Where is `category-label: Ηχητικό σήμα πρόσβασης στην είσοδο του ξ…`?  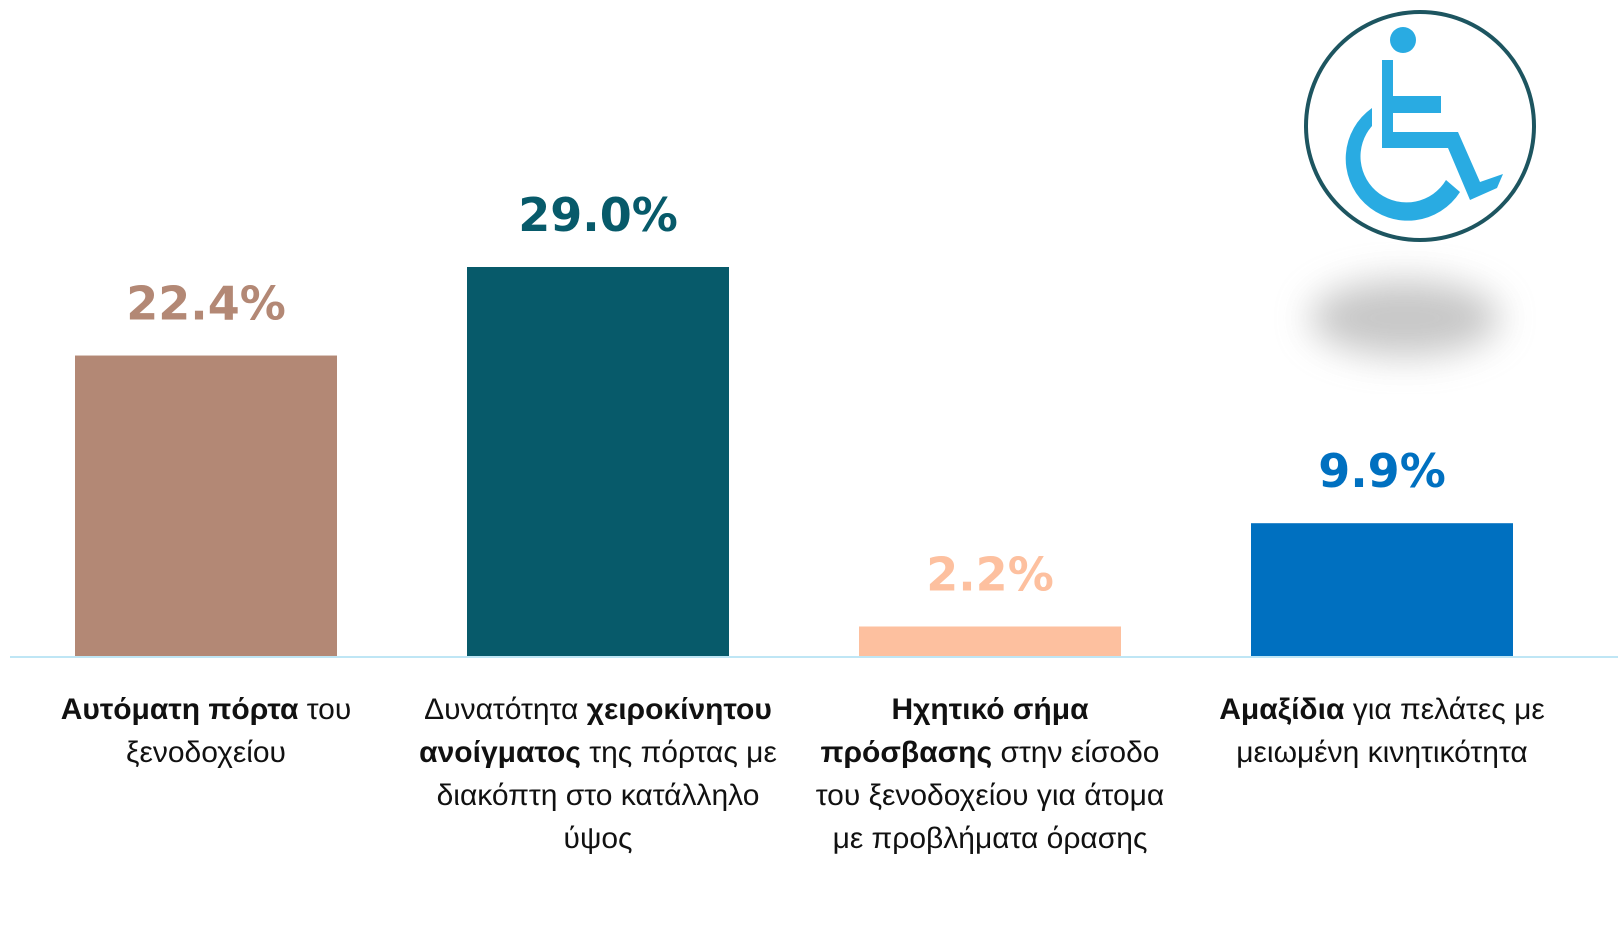
category-label: Ηχητικό σήμα πρόσβασης στην είσοδο του ξ… is located at coordinates (990, 774).